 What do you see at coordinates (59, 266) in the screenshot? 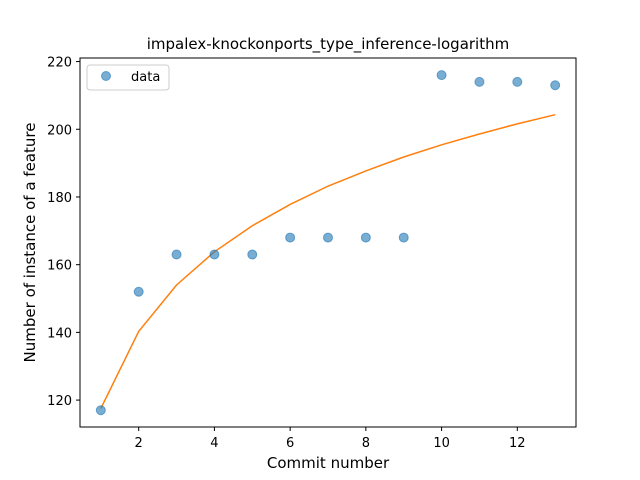
I see `y-tick-label: 160` at bounding box center [59, 266].